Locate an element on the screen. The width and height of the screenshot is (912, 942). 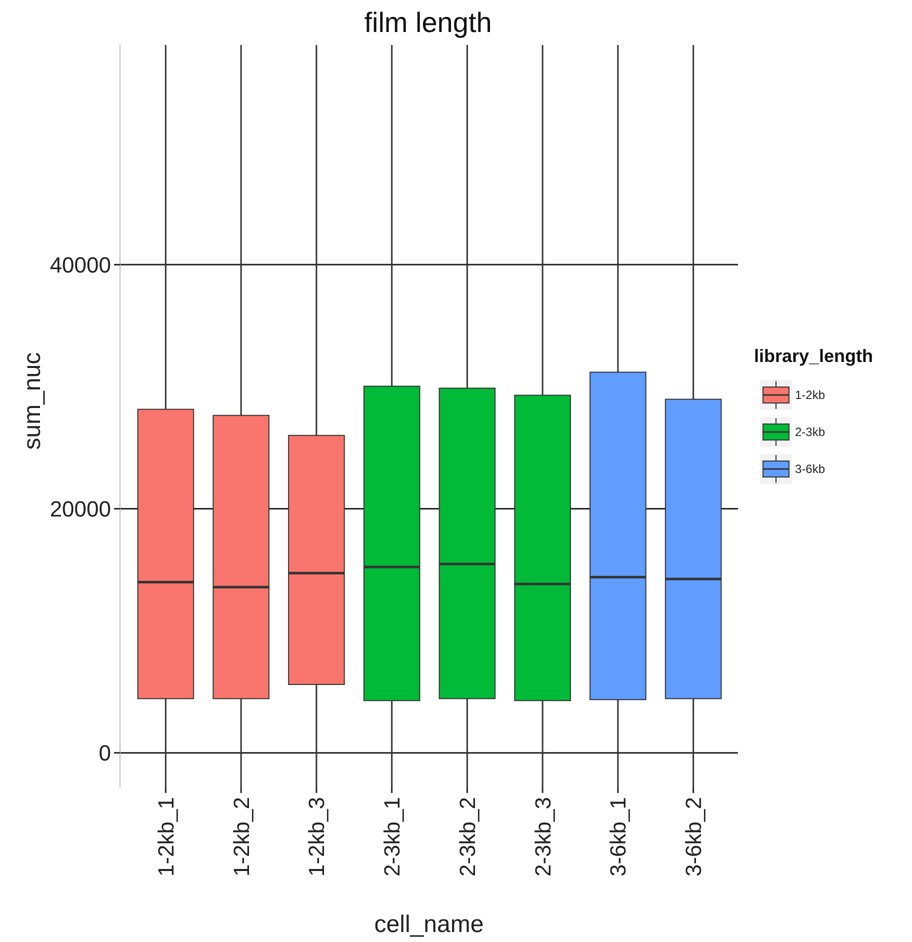
x-tick-label: 1-2kb_1 is located at coordinates (165, 837).